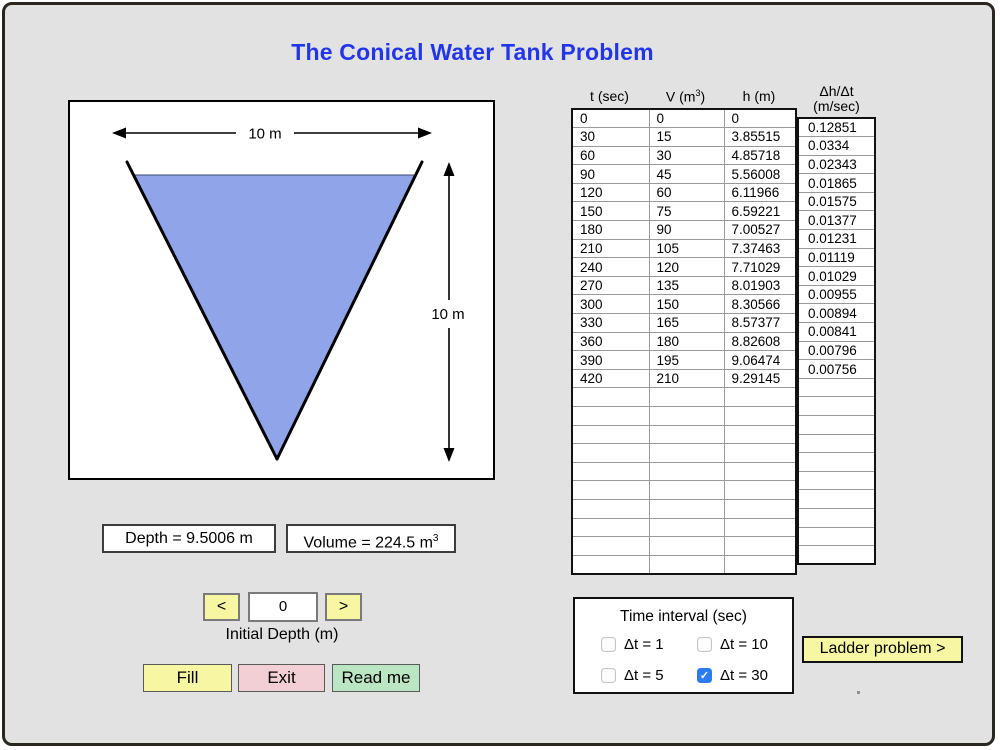  Describe the element at coordinates (683, 616) in the screenshot. I see `time-interval-title: Time interval (sec)` at that location.